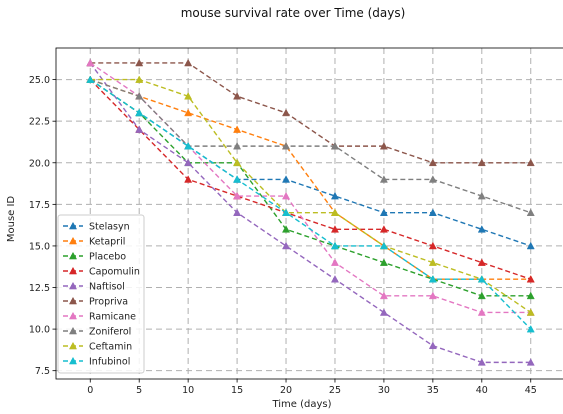 The height and width of the screenshot is (414, 563). Describe the element at coordinates (107, 242) in the screenshot. I see `legend-label: Ketapril` at that location.